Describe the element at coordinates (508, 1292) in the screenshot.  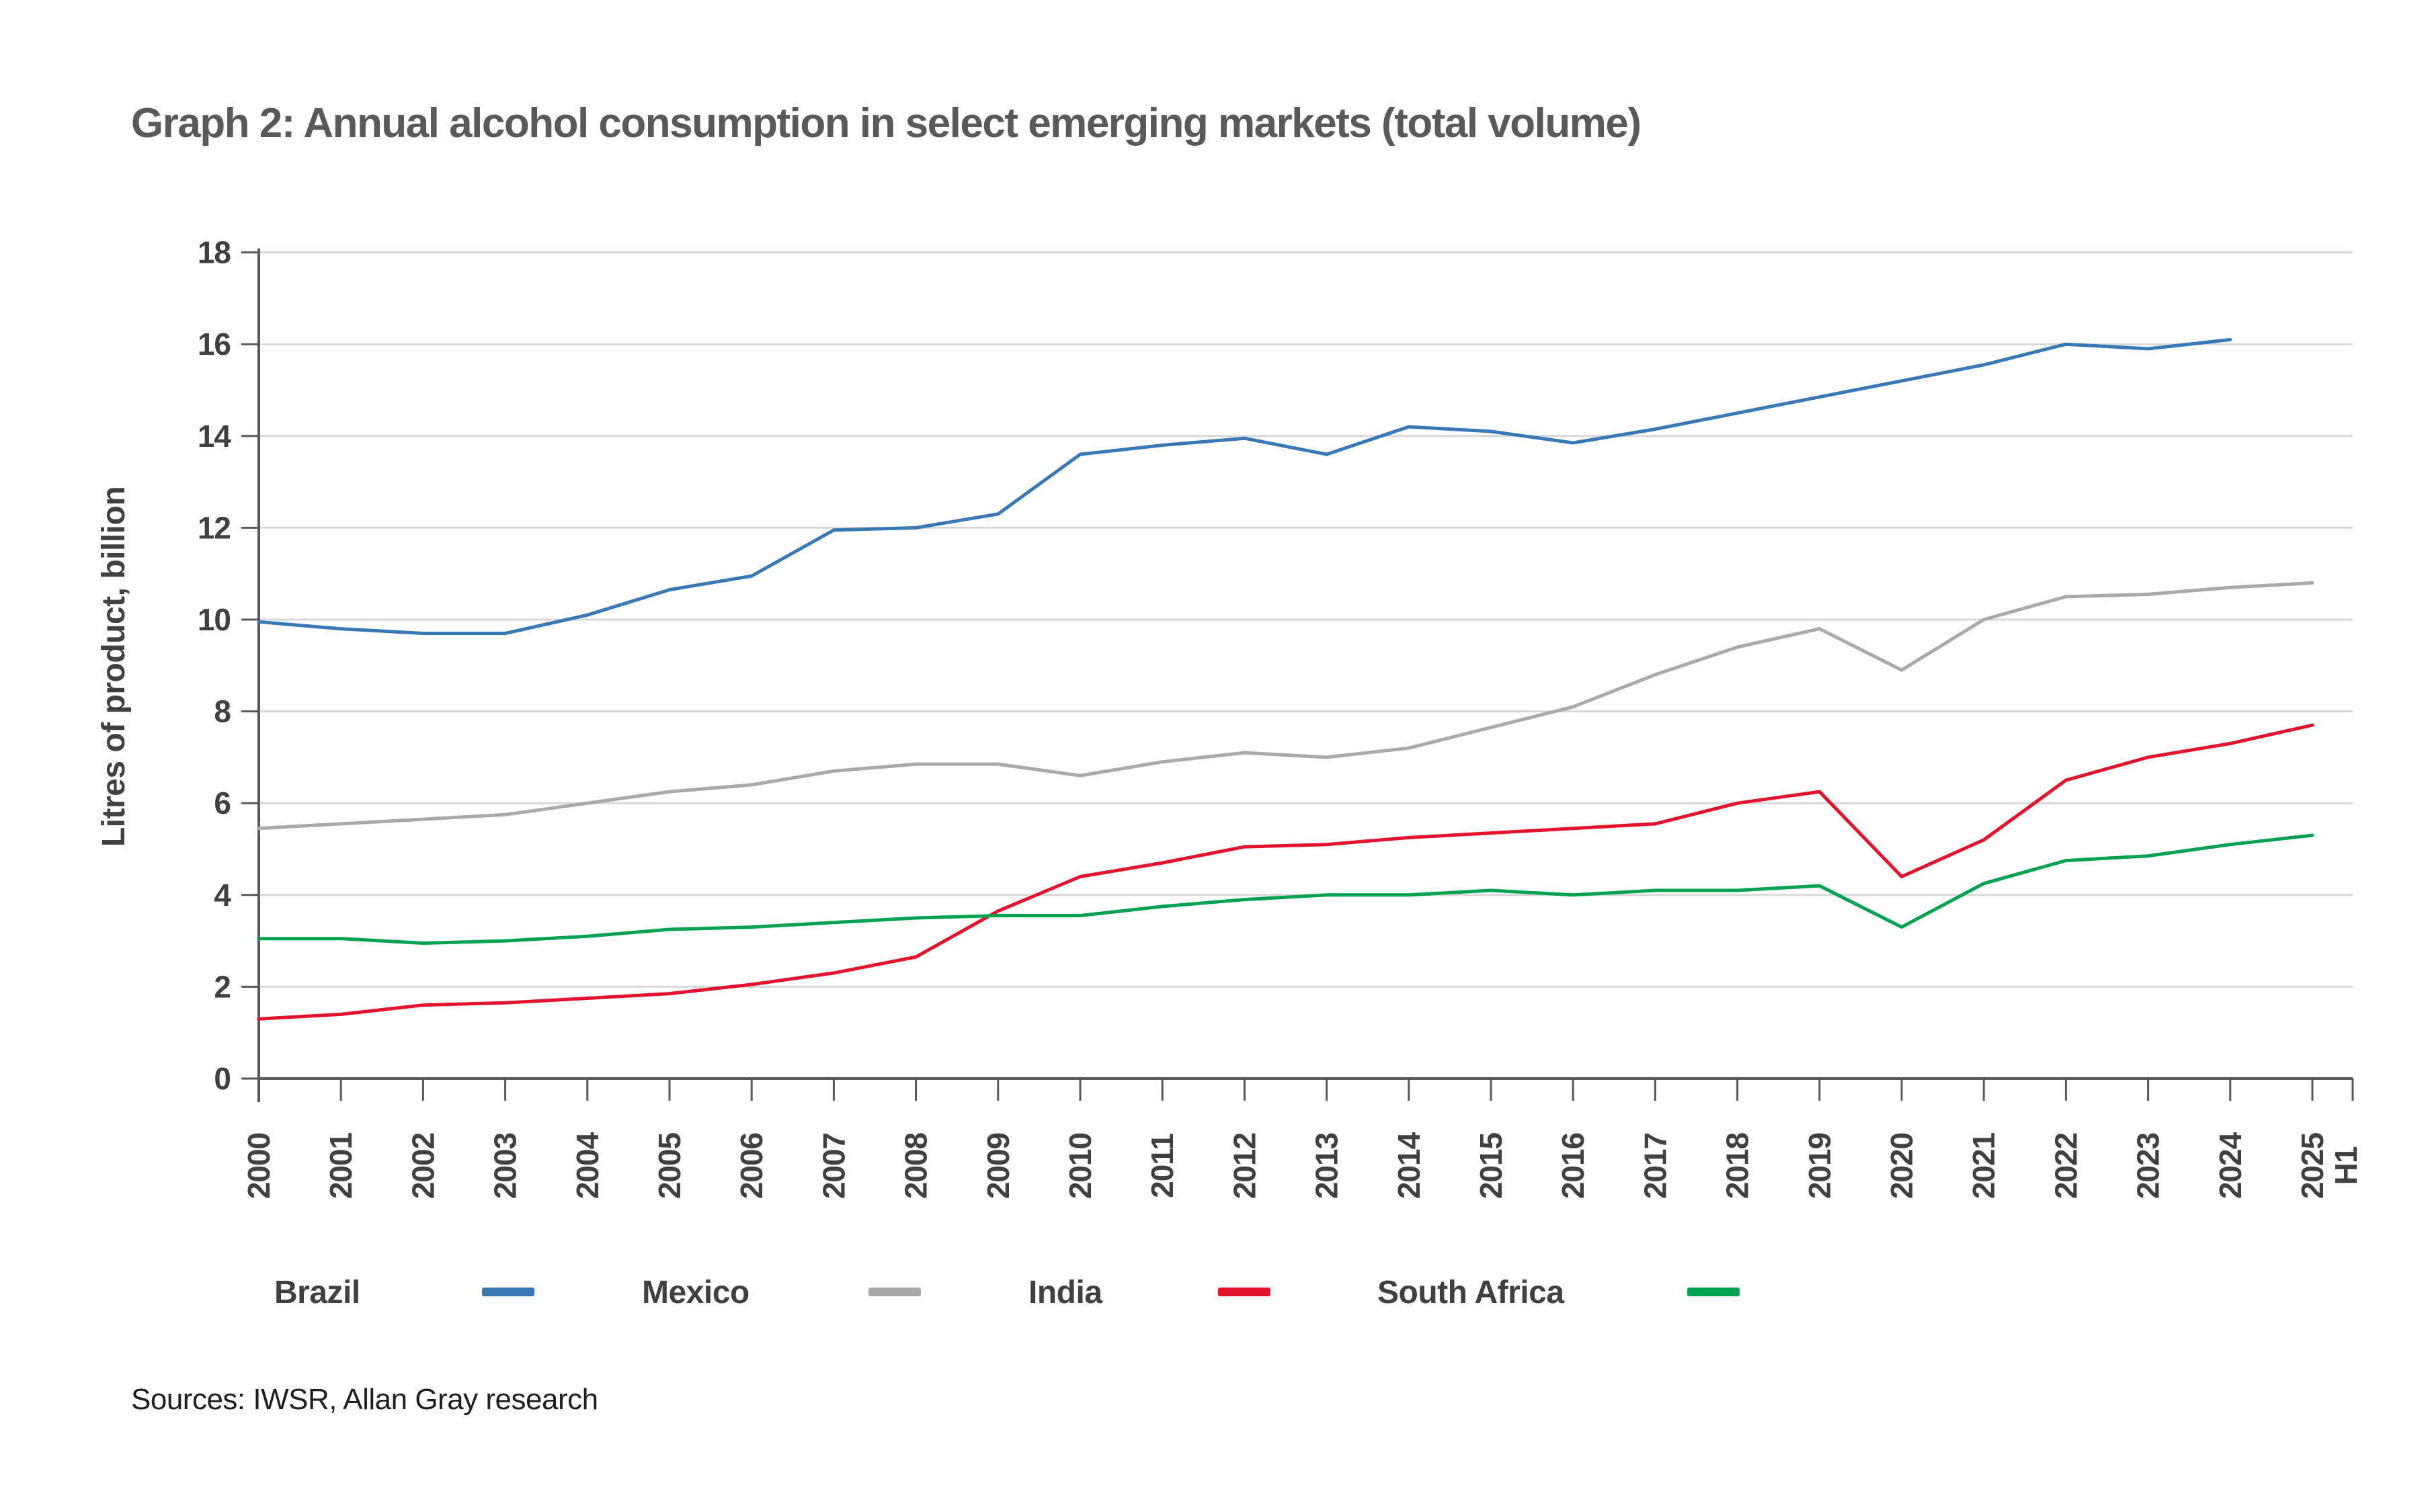
I see `legend-swatch-brazil` at that location.